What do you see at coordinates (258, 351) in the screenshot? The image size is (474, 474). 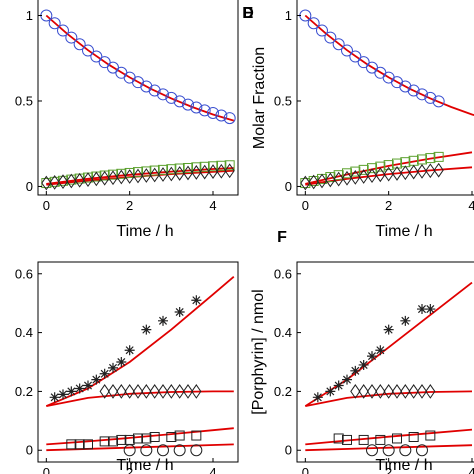 I see `y-axis-label: [Porphyrin] / nmol` at bounding box center [258, 351].